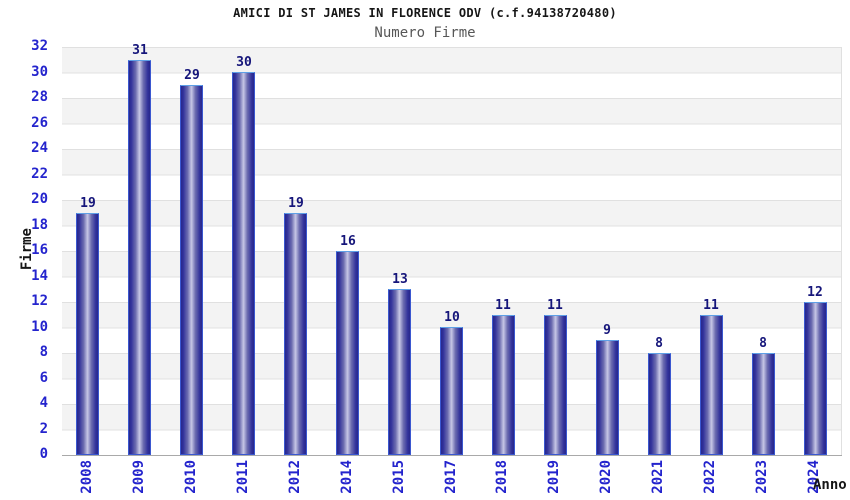 The image size is (850, 500). Describe the element at coordinates (710, 477) in the screenshot. I see `x-tick-label: 2022` at that location.